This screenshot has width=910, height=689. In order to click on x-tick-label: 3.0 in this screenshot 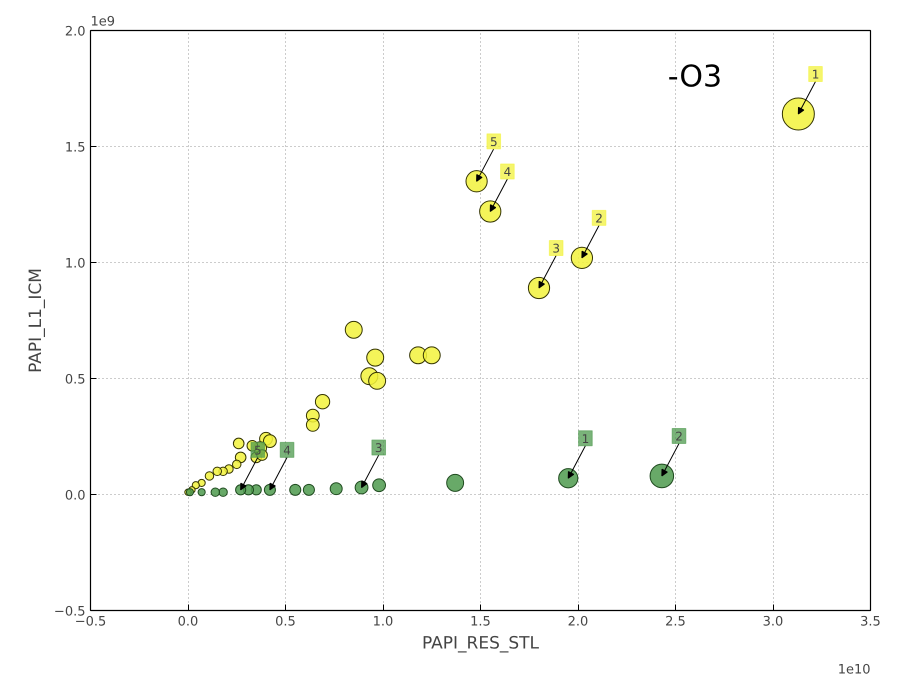, I will do `click(773, 622)`.